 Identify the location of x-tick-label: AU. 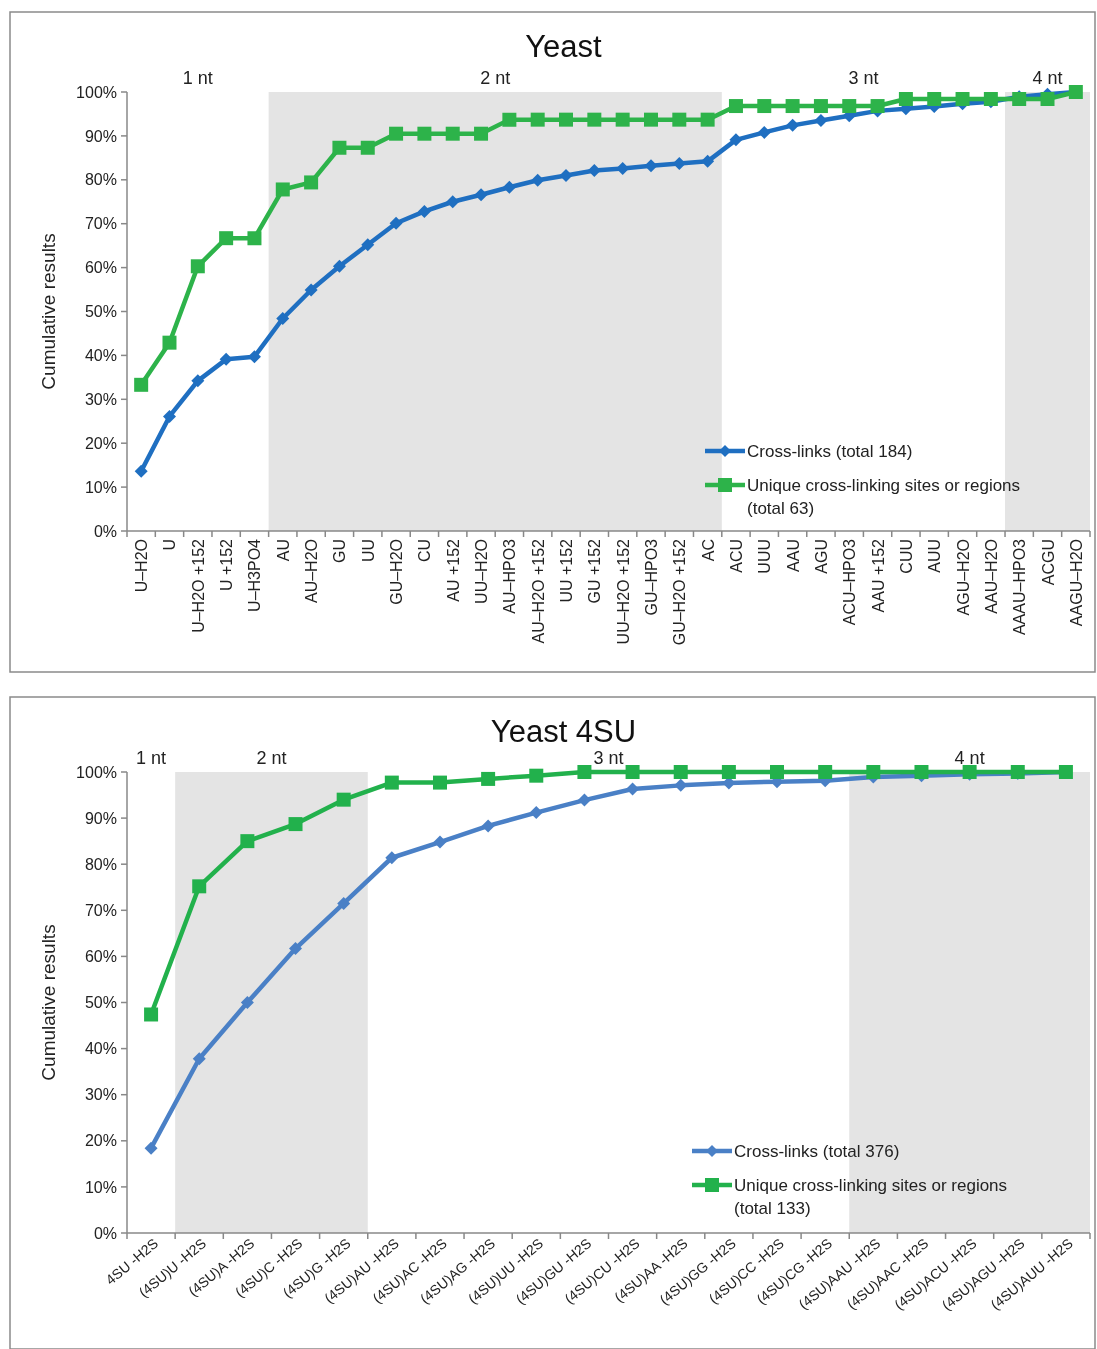
(283, 550).